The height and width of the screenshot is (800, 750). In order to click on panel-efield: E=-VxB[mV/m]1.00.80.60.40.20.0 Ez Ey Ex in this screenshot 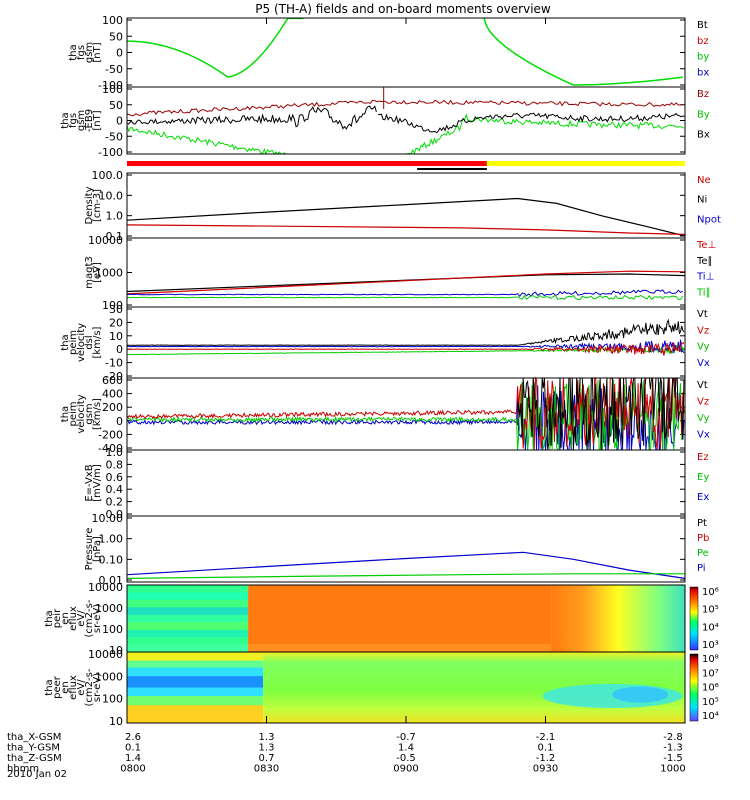, I will do `click(396, 483)`.